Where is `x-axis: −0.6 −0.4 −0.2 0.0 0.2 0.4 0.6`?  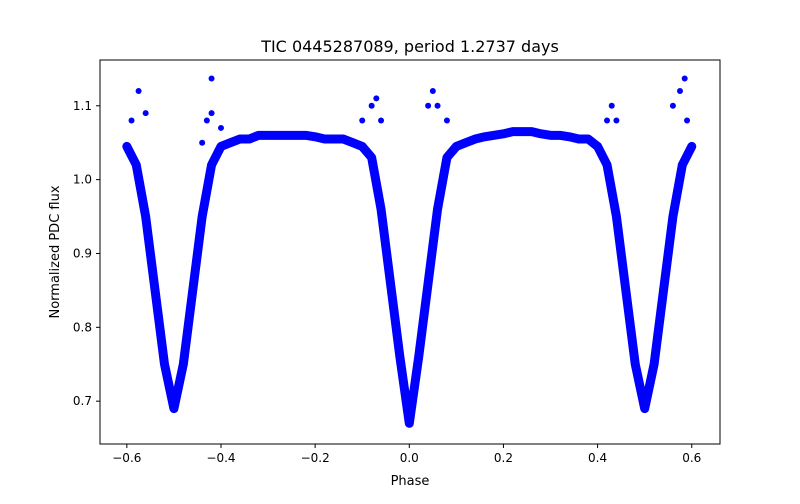 x-axis: −0.6 −0.4 −0.2 0.0 0.2 0.4 0.6 is located at coordinates (406, 454).